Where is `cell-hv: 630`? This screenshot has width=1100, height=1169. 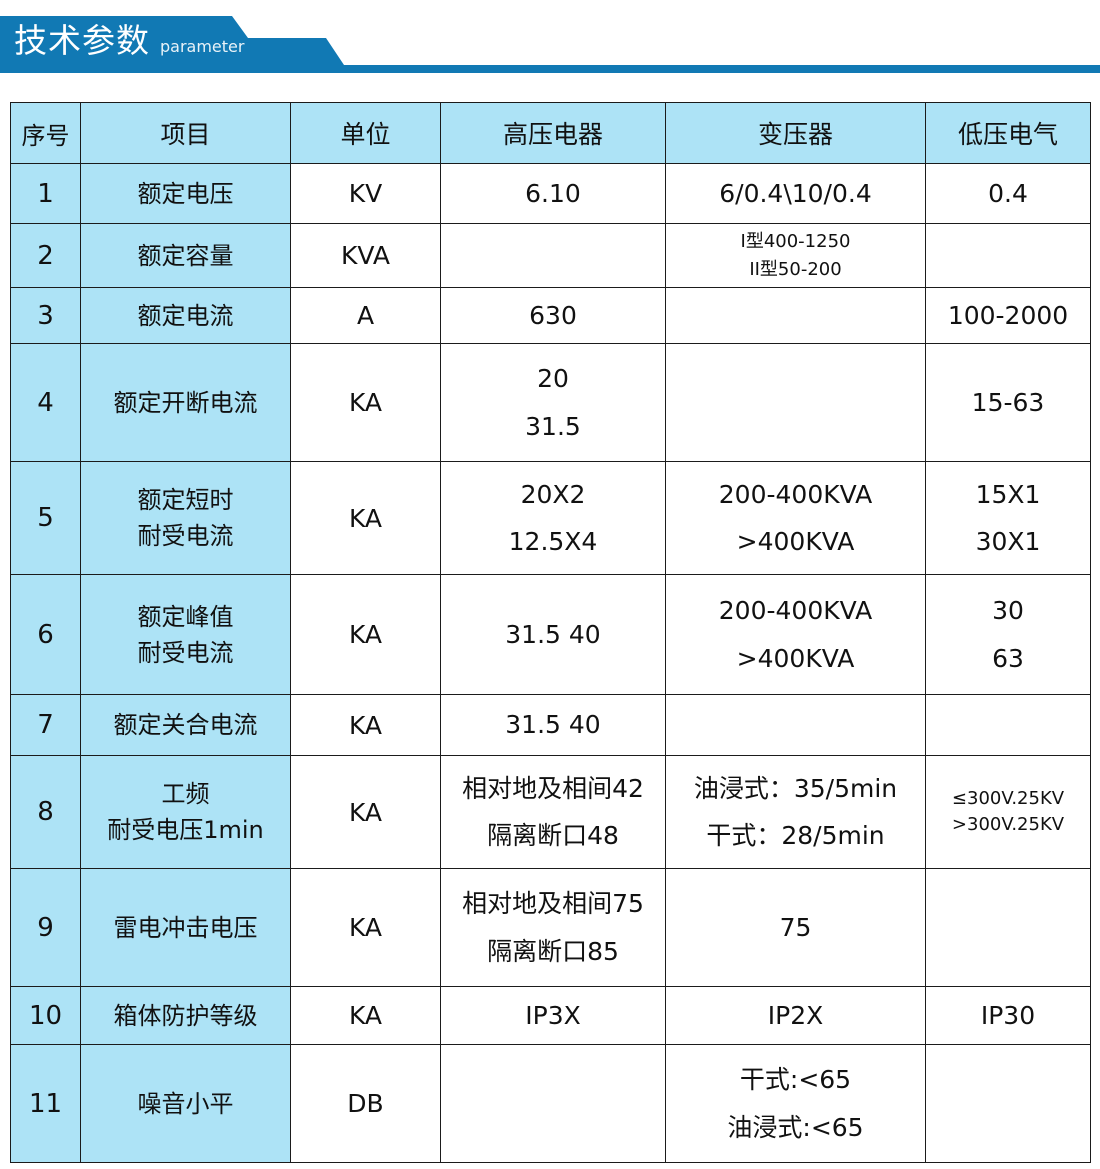
cell-hv: 630 is located at coordinates (553, 315).